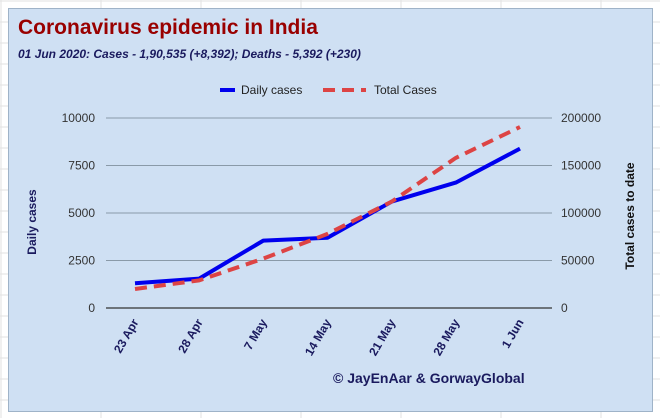 This screenshot has width=660, height=418. Describe the element at coordinates (446, 337) in the screenshot. I see `x-tick-label: 28 May` at that location.